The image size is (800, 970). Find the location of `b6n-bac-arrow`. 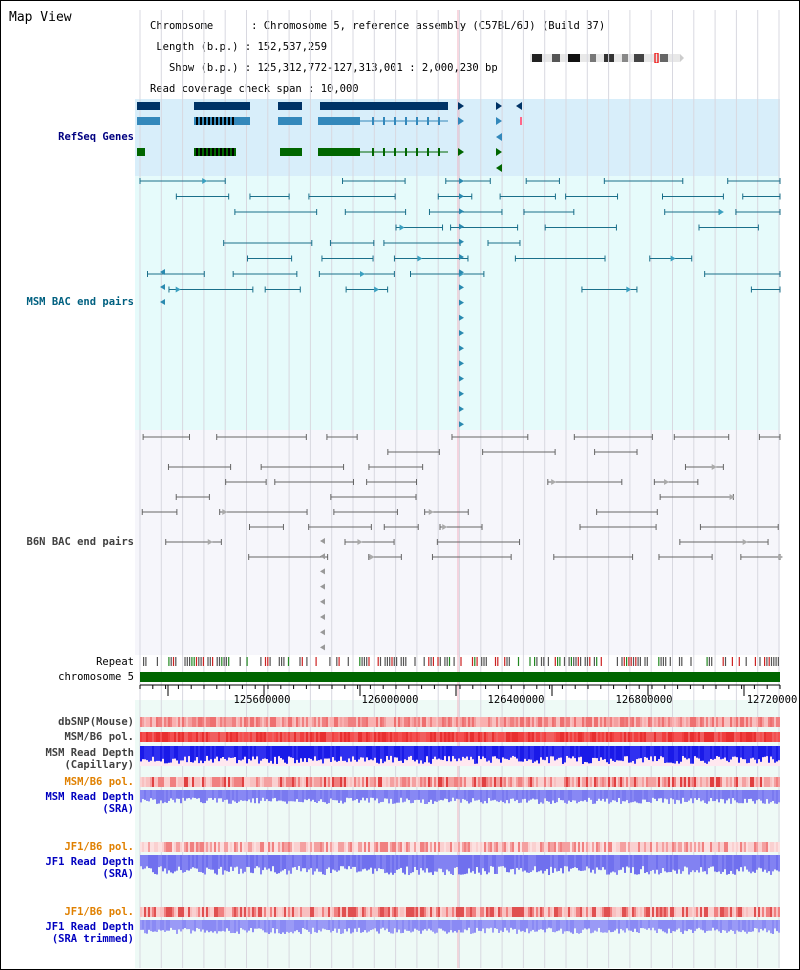

b6n-bac-arrow is located at coordinates (225, 512).